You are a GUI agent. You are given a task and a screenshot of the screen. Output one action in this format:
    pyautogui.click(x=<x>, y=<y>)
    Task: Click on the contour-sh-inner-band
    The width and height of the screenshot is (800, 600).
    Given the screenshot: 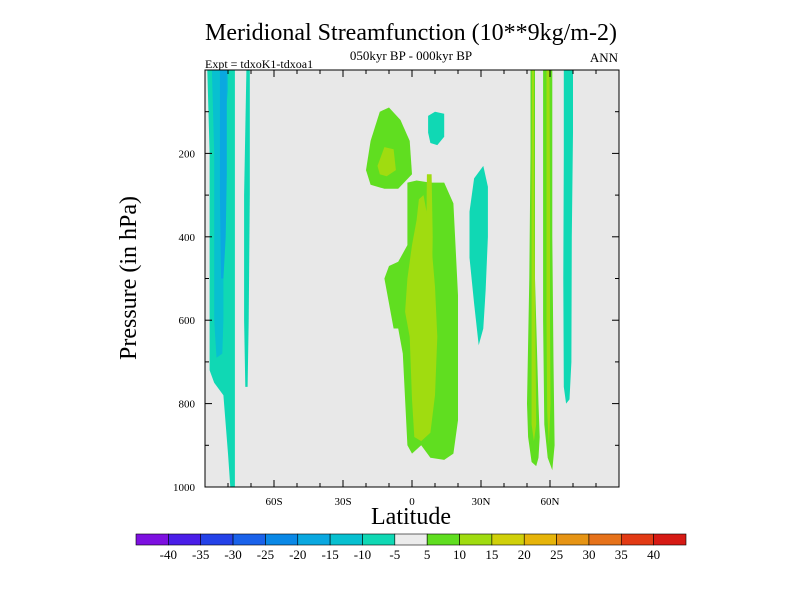 What is the action you would take?
    pyautogui.click(x=219, y=214)
    